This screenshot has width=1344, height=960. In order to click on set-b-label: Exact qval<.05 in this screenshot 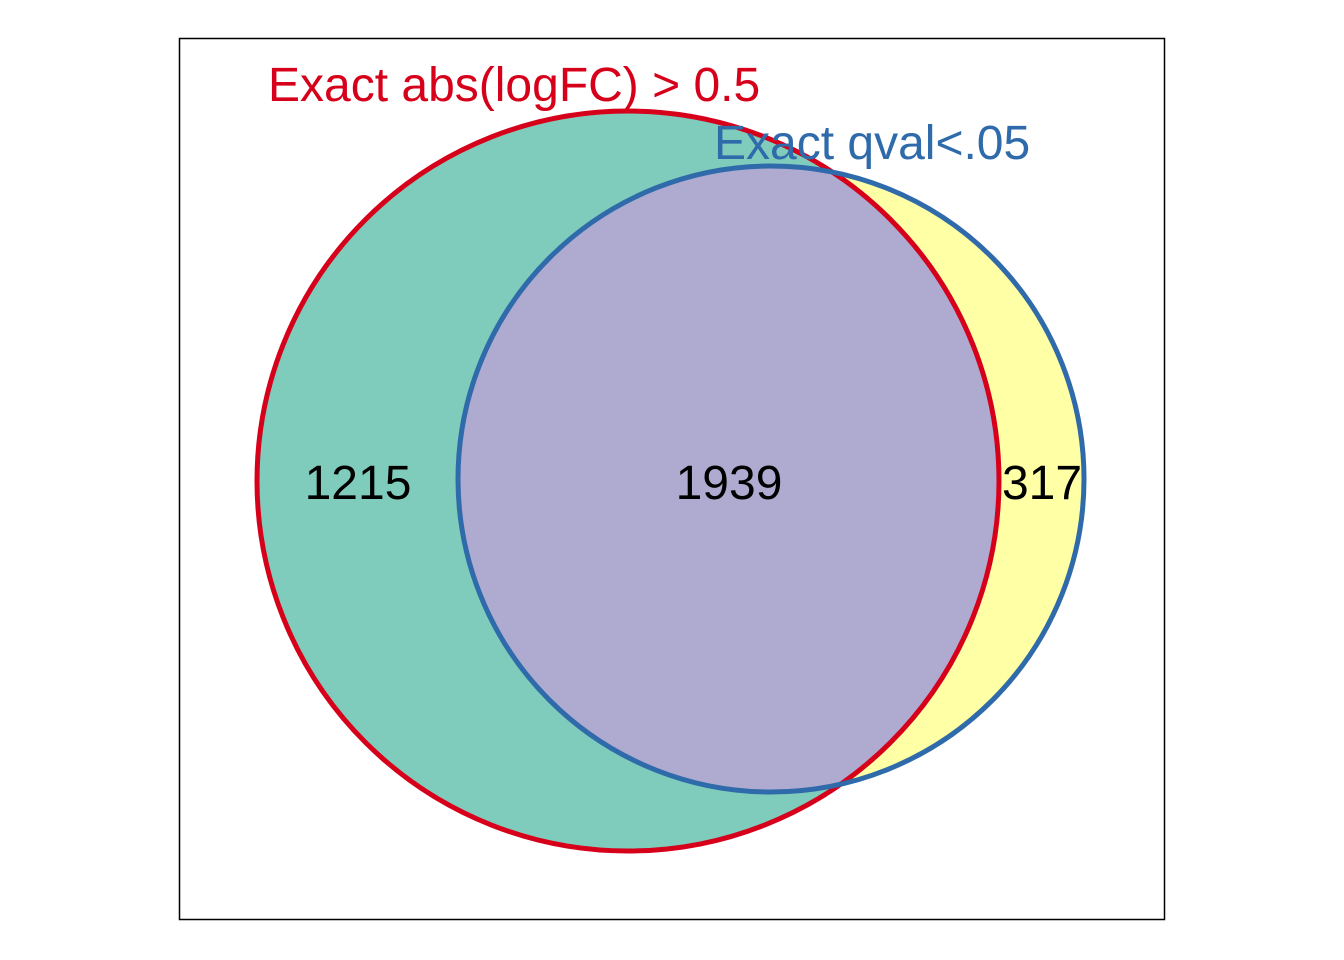, I will do `click(872, 143)`.